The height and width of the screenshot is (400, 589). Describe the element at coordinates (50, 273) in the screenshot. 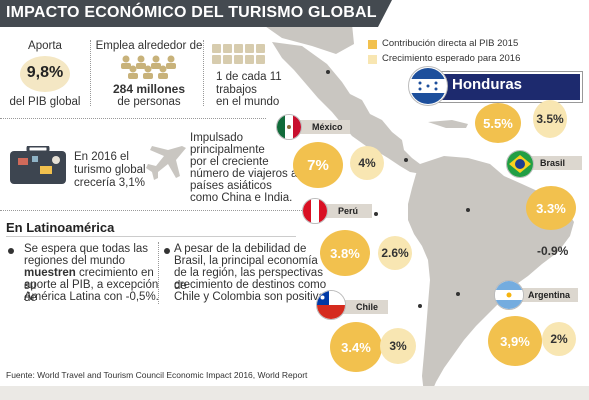

I see `bullet1-bold: muestren` at that location.